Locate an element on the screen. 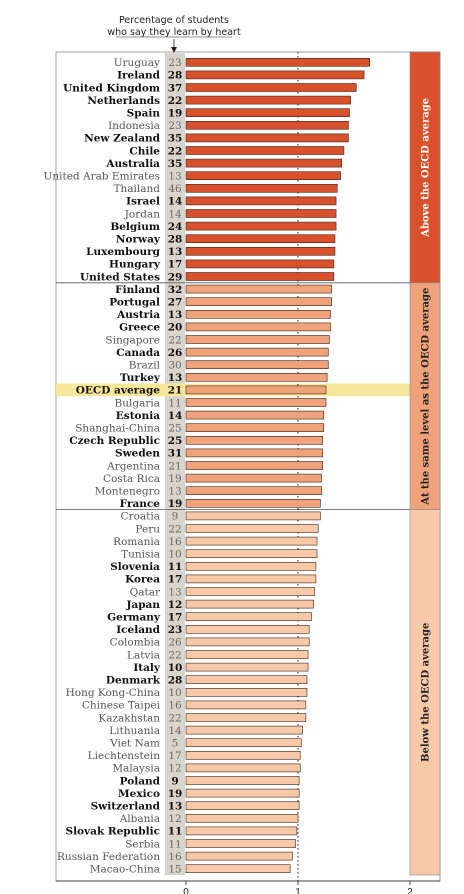 This screenshot has height=894, width=464. country-label: Bulgaria is located at coordinates (137, 403).